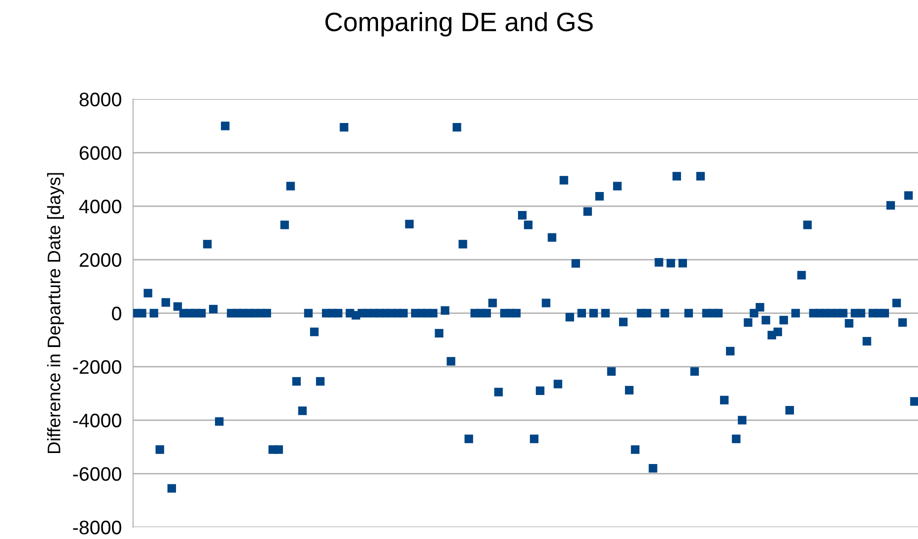  Describe the element at coordinates (117, 313) in the screenshot. I see `y-tick-label: 0` at that location.